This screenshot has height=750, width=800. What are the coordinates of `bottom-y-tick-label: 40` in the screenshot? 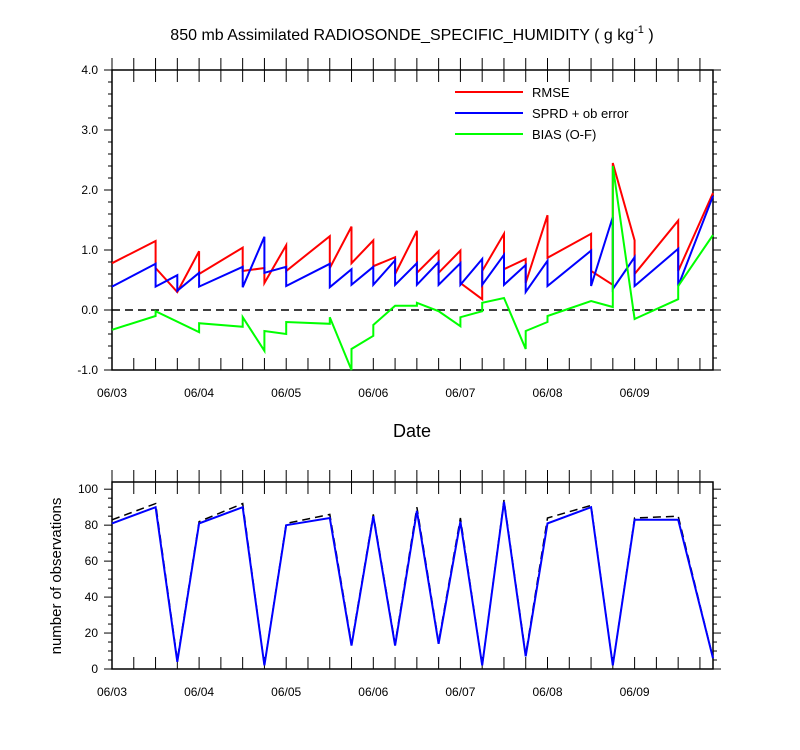 It's located at (92, 597).